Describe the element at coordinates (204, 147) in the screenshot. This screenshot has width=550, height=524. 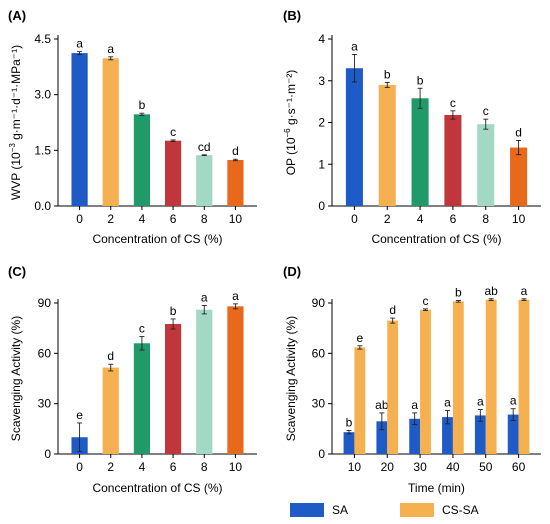
I see `significance-label: cd` at that location.